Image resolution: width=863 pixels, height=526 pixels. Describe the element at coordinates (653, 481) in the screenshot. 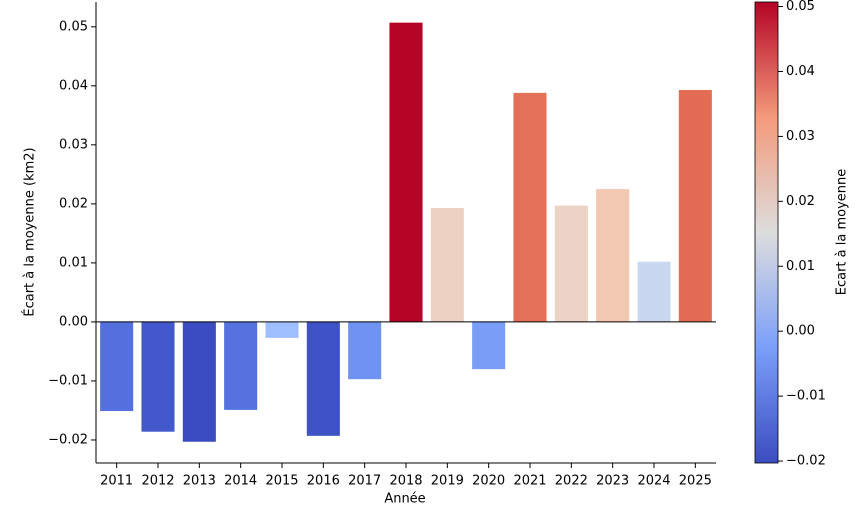

I see `x-tick-label: 2024` at that location.